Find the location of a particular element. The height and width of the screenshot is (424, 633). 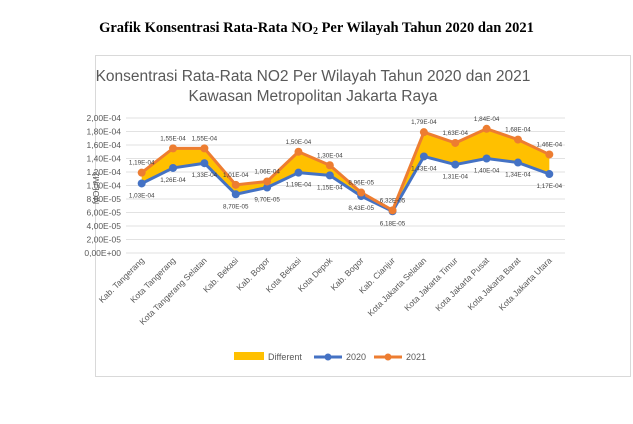

data-label-2020: 1,26E-04 is located at coordinates (173, 180).